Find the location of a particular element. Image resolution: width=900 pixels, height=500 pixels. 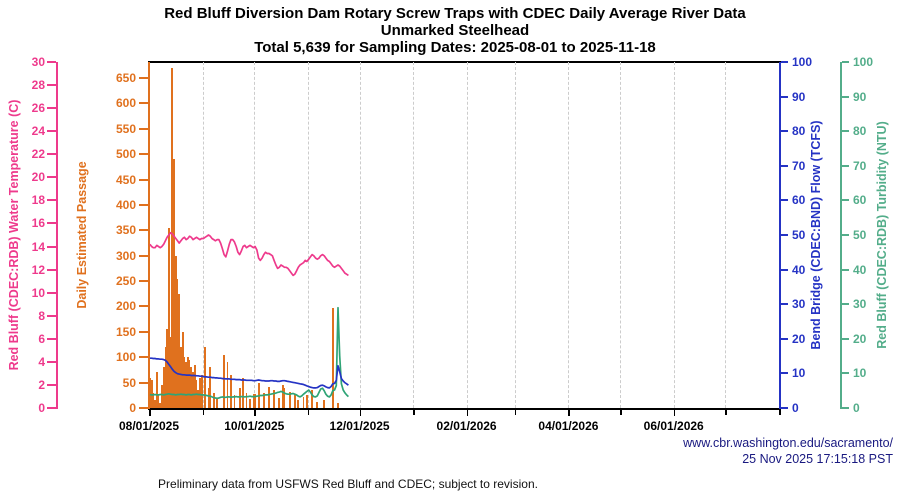

temperature-axis-label: 12 is located at coordinates (38, 269).